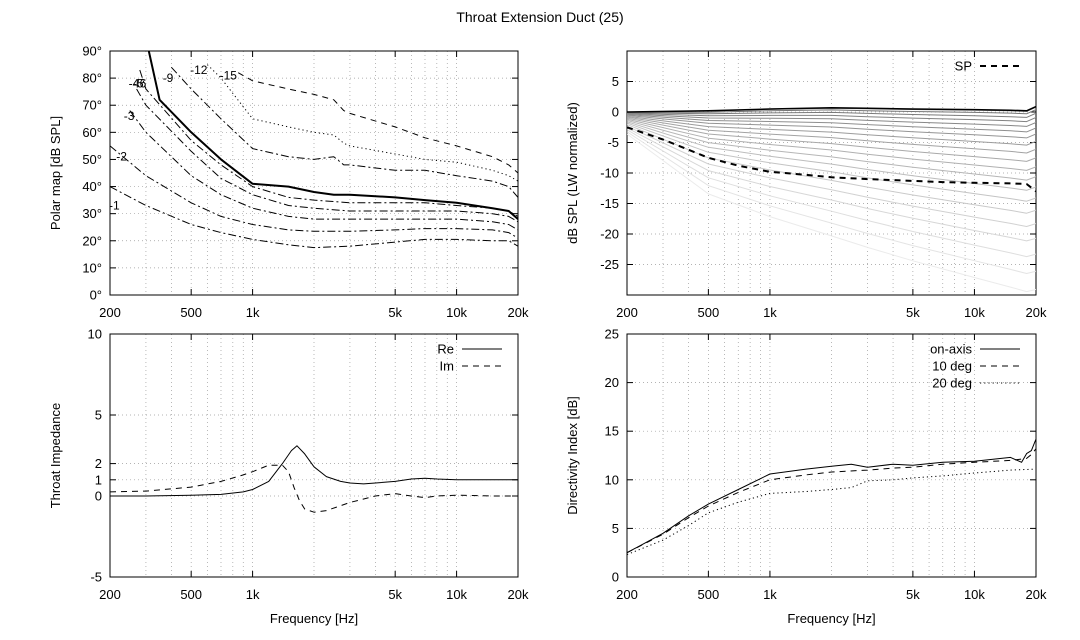 The image size is (1080, 640). What do you see at coordinates (609, 173) in the screenshot?
I see `y-tick-label: -10` at bounding box center [609, 173].